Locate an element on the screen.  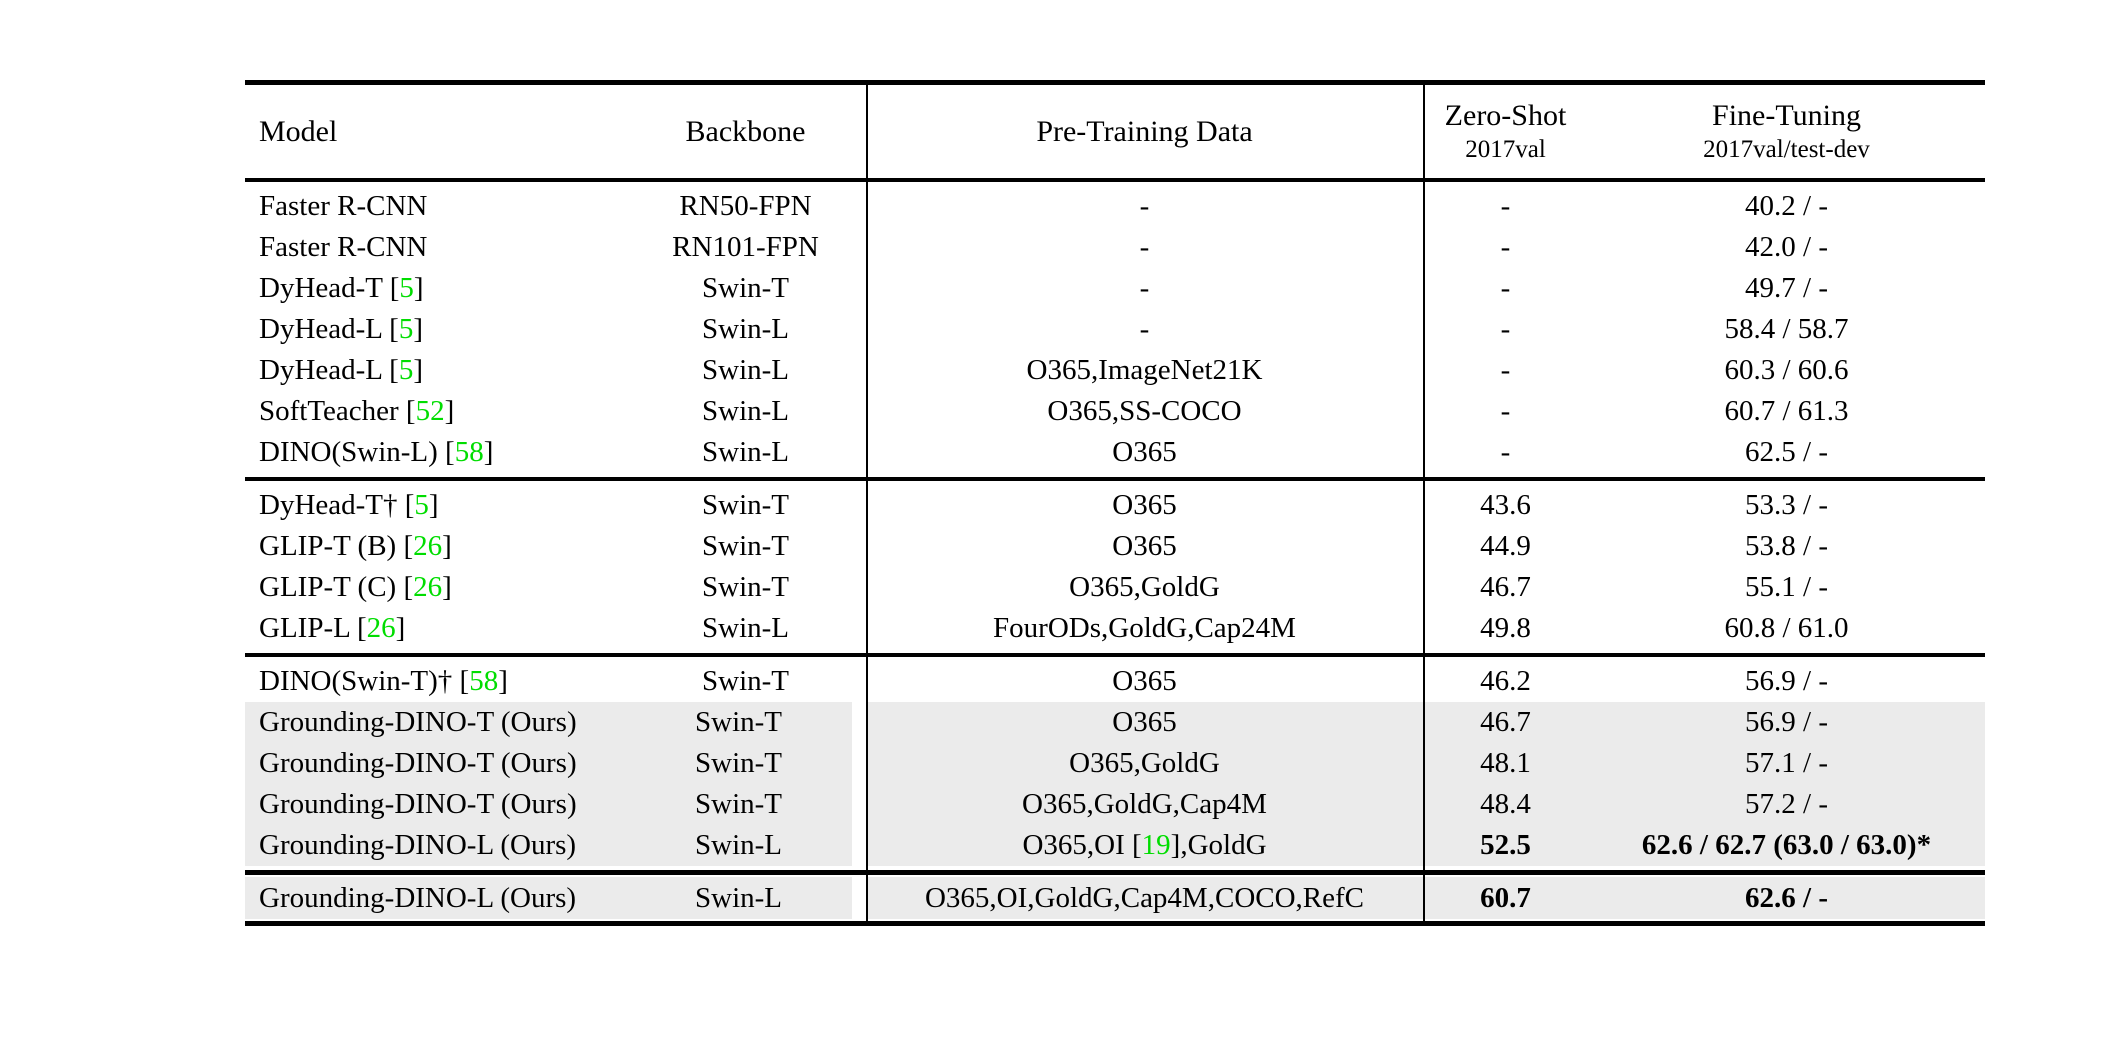
pretraining-cell: O365,GoldG,Cap4M is located at coordinates (1144, 804).